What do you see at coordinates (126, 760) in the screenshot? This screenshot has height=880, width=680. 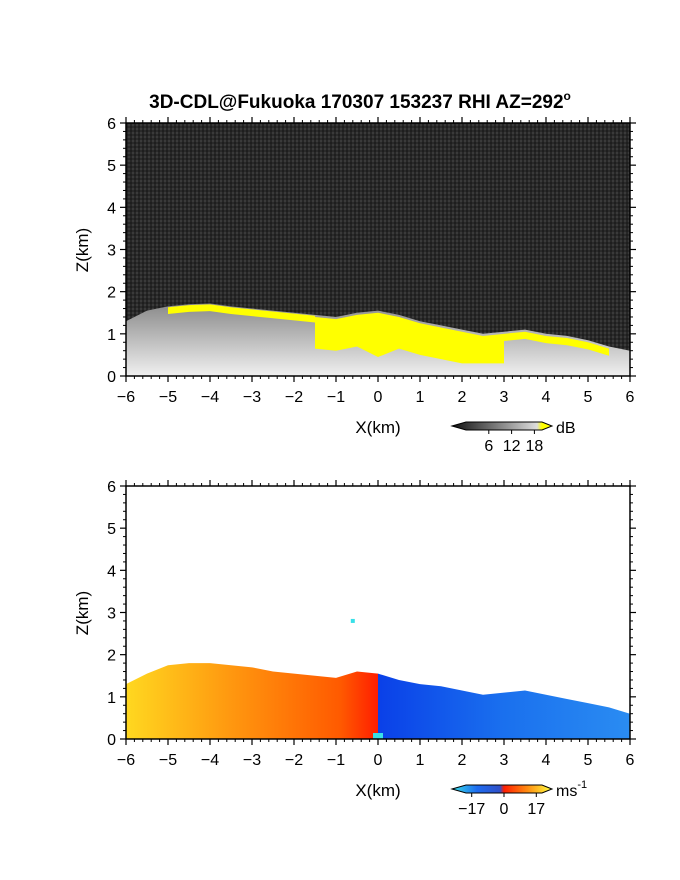 I see `velocity-x-tick-label: −6` at bounding box center [126, 760].